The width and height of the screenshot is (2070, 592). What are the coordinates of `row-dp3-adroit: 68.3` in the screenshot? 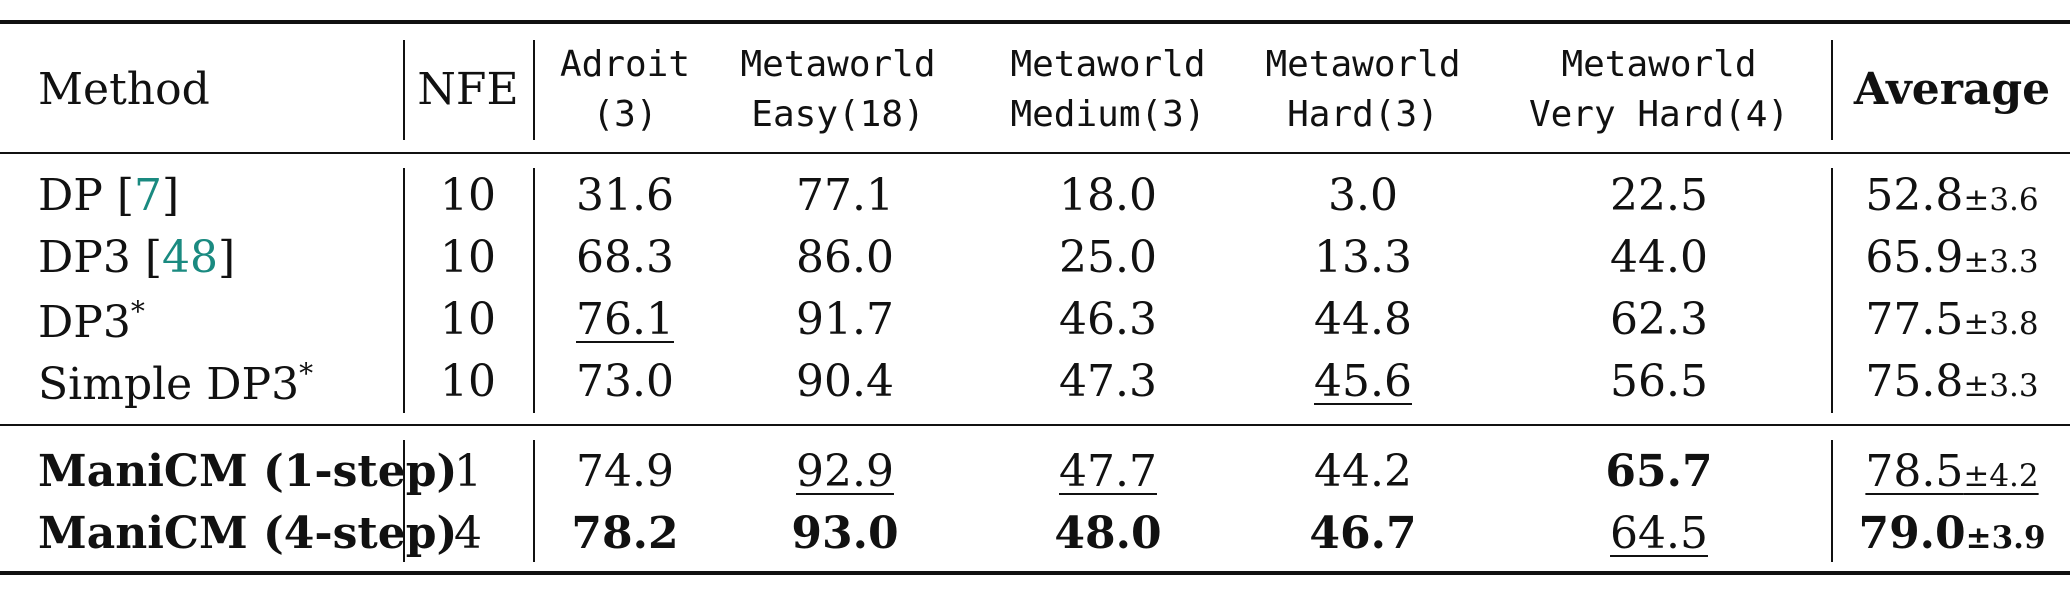 It's located at (625, 257).